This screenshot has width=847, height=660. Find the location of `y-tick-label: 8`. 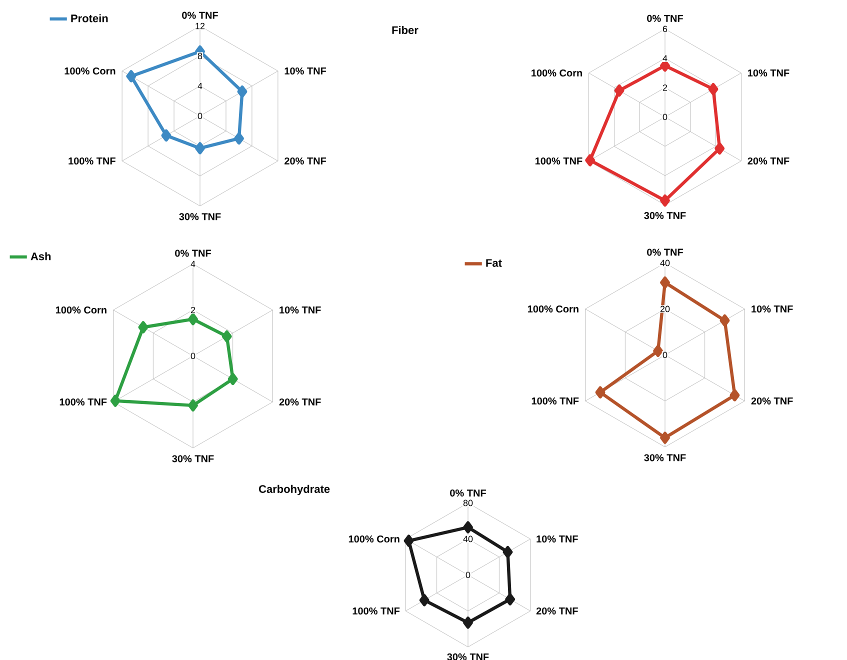

y-tick-label: 8 is located at coordinates (200, 56).